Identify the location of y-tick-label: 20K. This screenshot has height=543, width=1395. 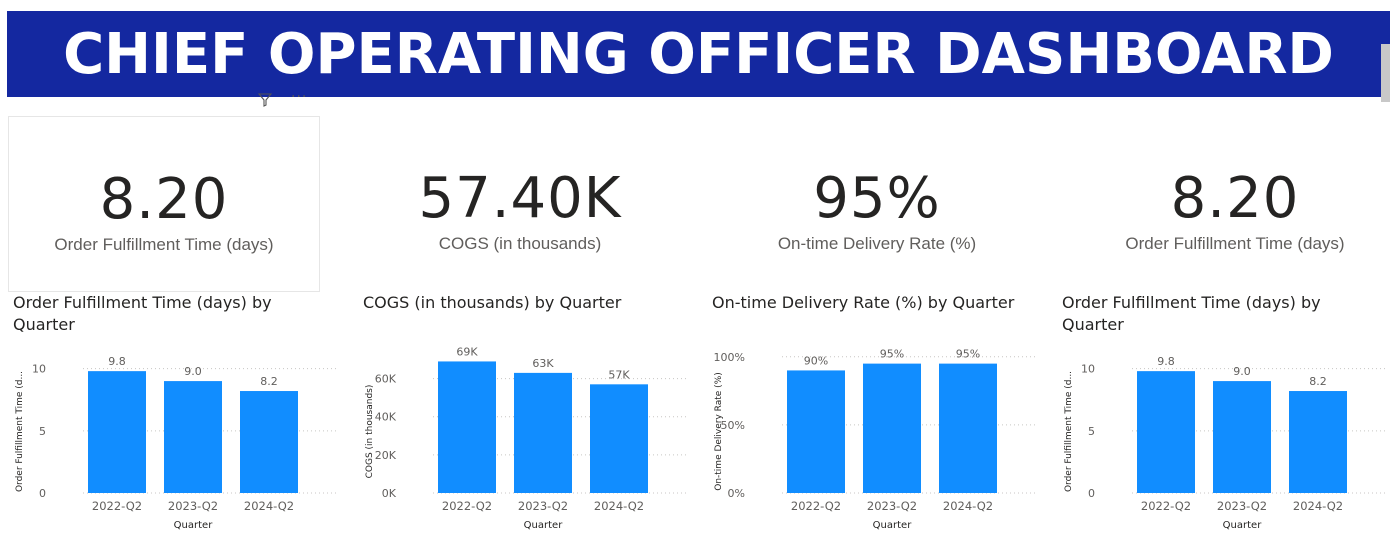
(386, 455).